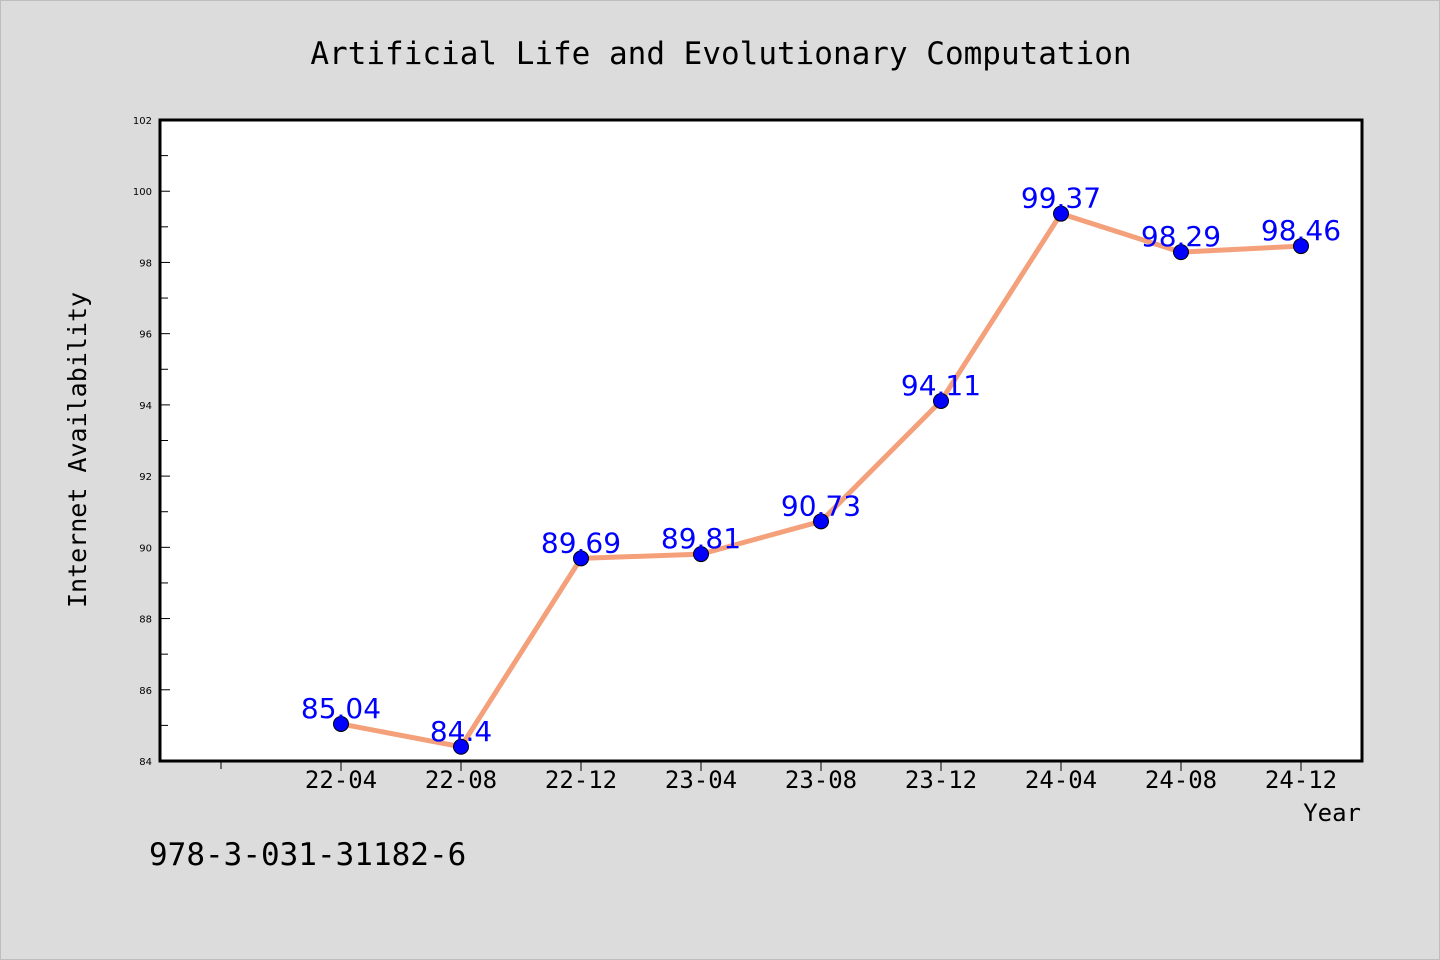 This screenshot has height=960, width=1440. What do you see at coordinates (821, 505) in the screenshot?
I see `data-label: 90.73` at bounding box center [821, 505].